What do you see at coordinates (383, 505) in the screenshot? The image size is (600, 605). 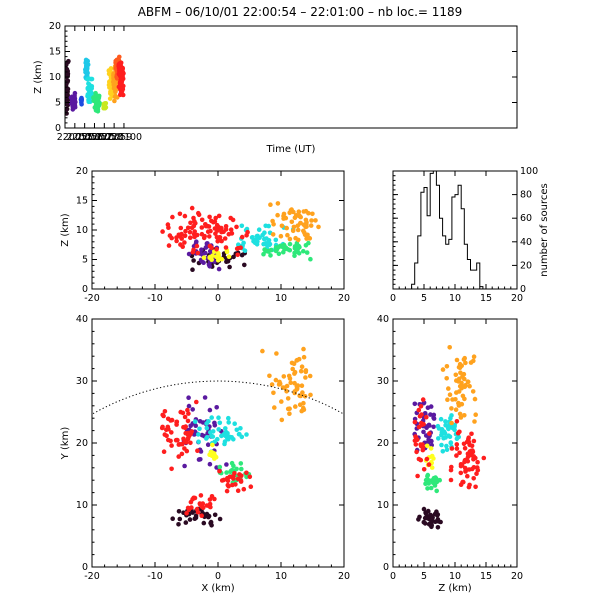 I see `z_y_view-ytick-label: 10` at bounding box center [383, 505].